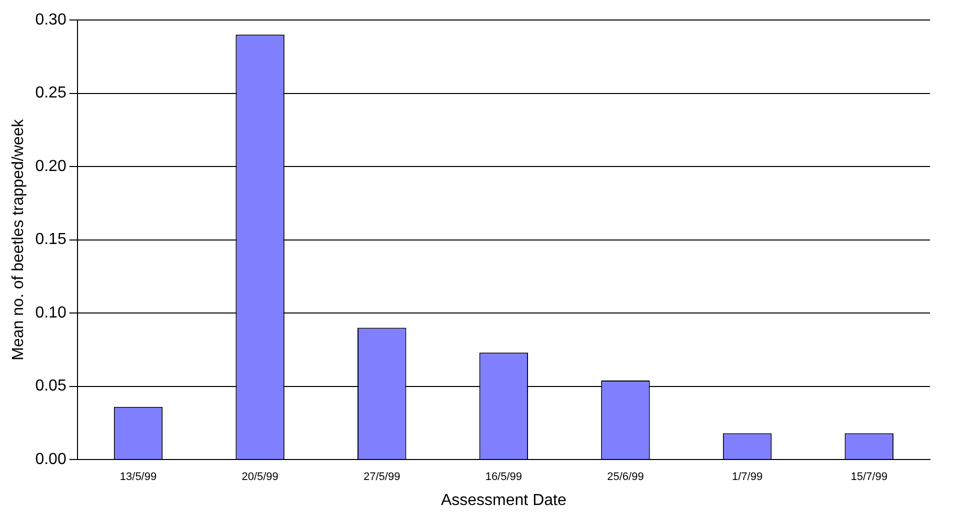 This screenshot has height=519, width=955. Describe the element at coordinates (50, 93) in the screenshot. I see `y-tick-label: 0.25` at that location.